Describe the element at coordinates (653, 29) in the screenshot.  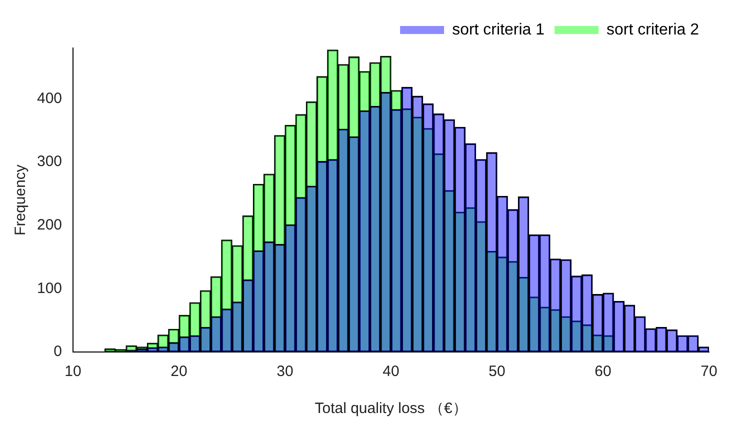
I see `legend-label: sort criteria 2` at that location.